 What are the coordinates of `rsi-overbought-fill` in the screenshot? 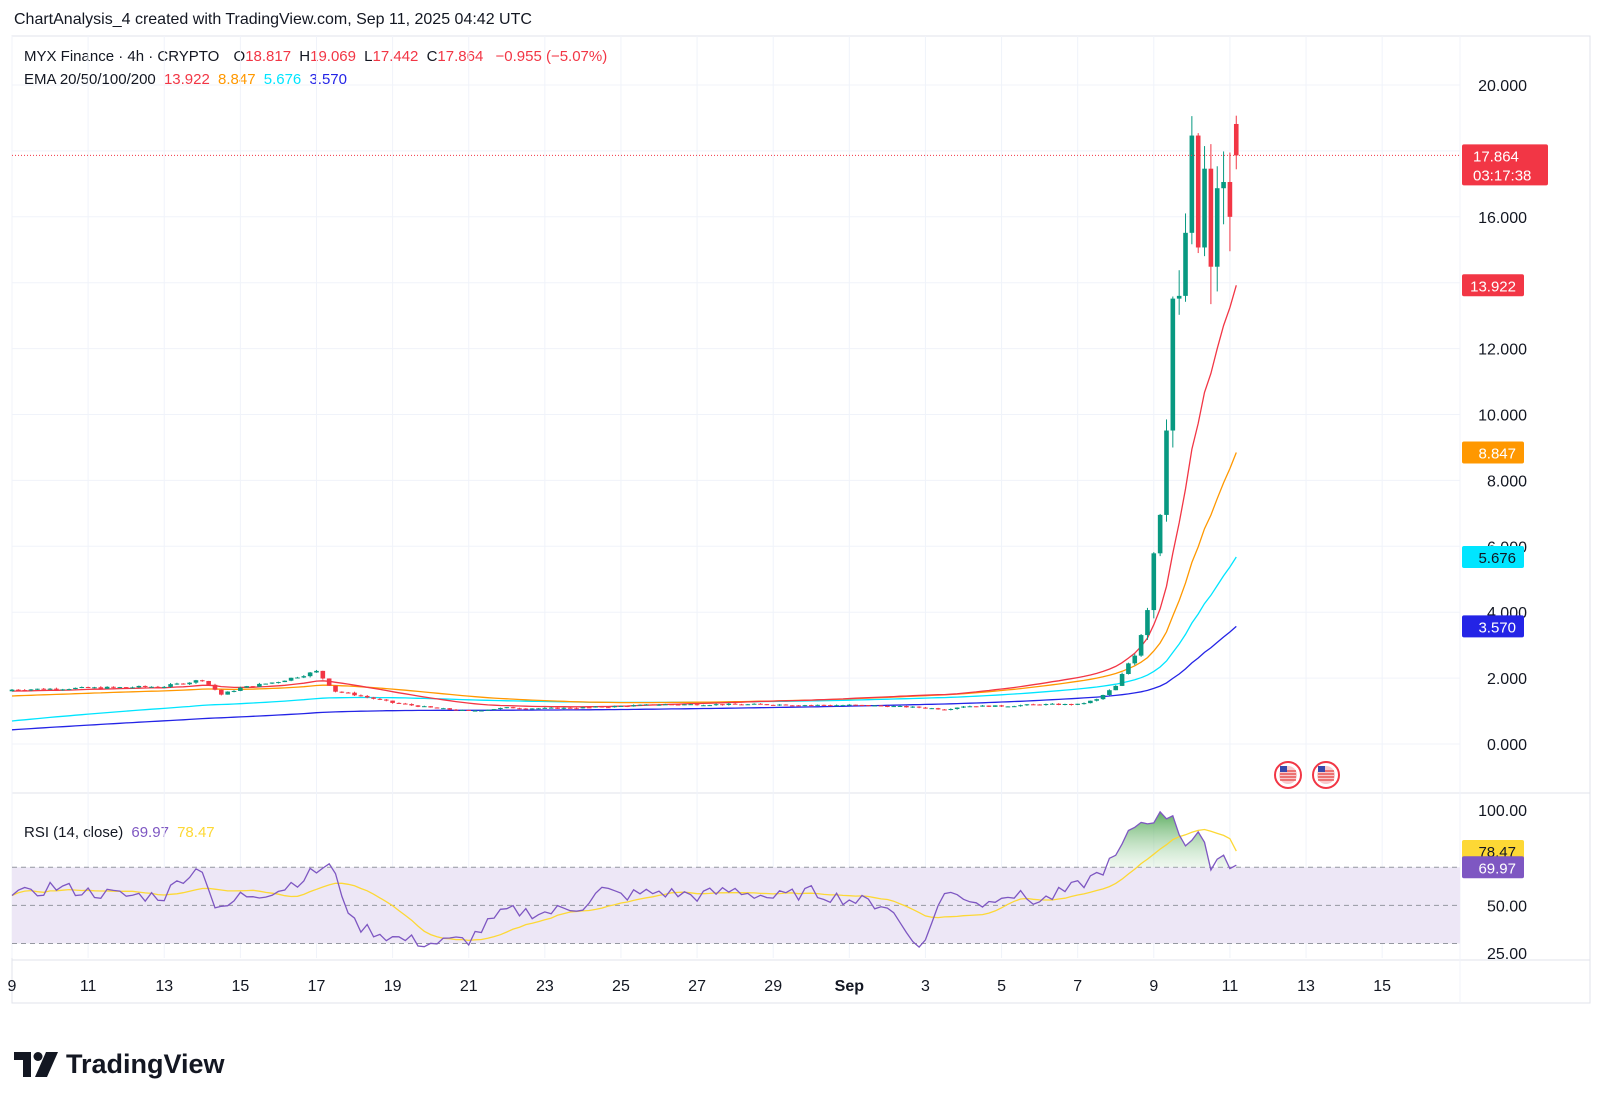 It's located at (785, 839).